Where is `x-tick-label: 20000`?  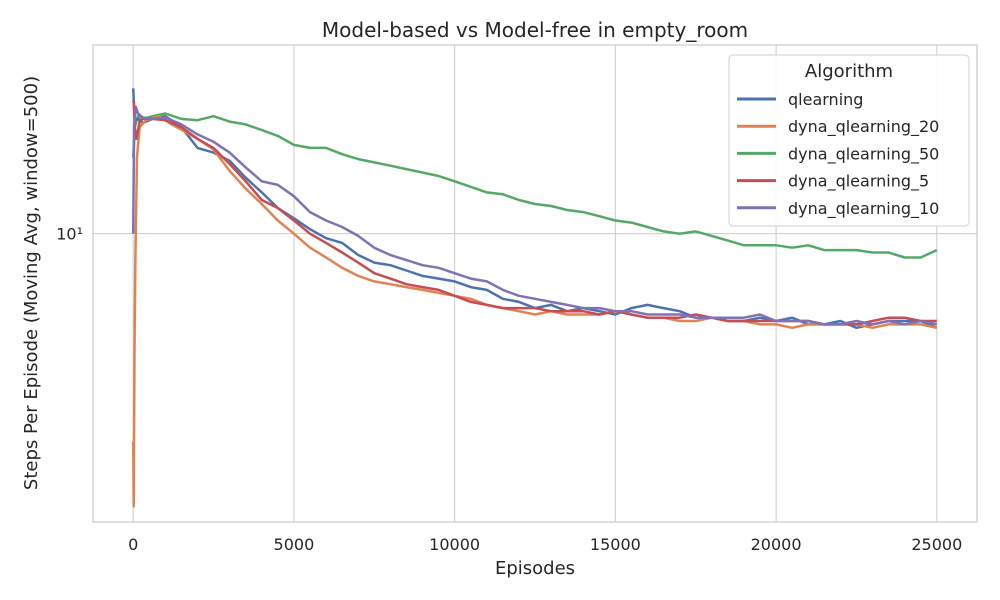 x-tick-label: 20000 is located at coordinates (776, 544).